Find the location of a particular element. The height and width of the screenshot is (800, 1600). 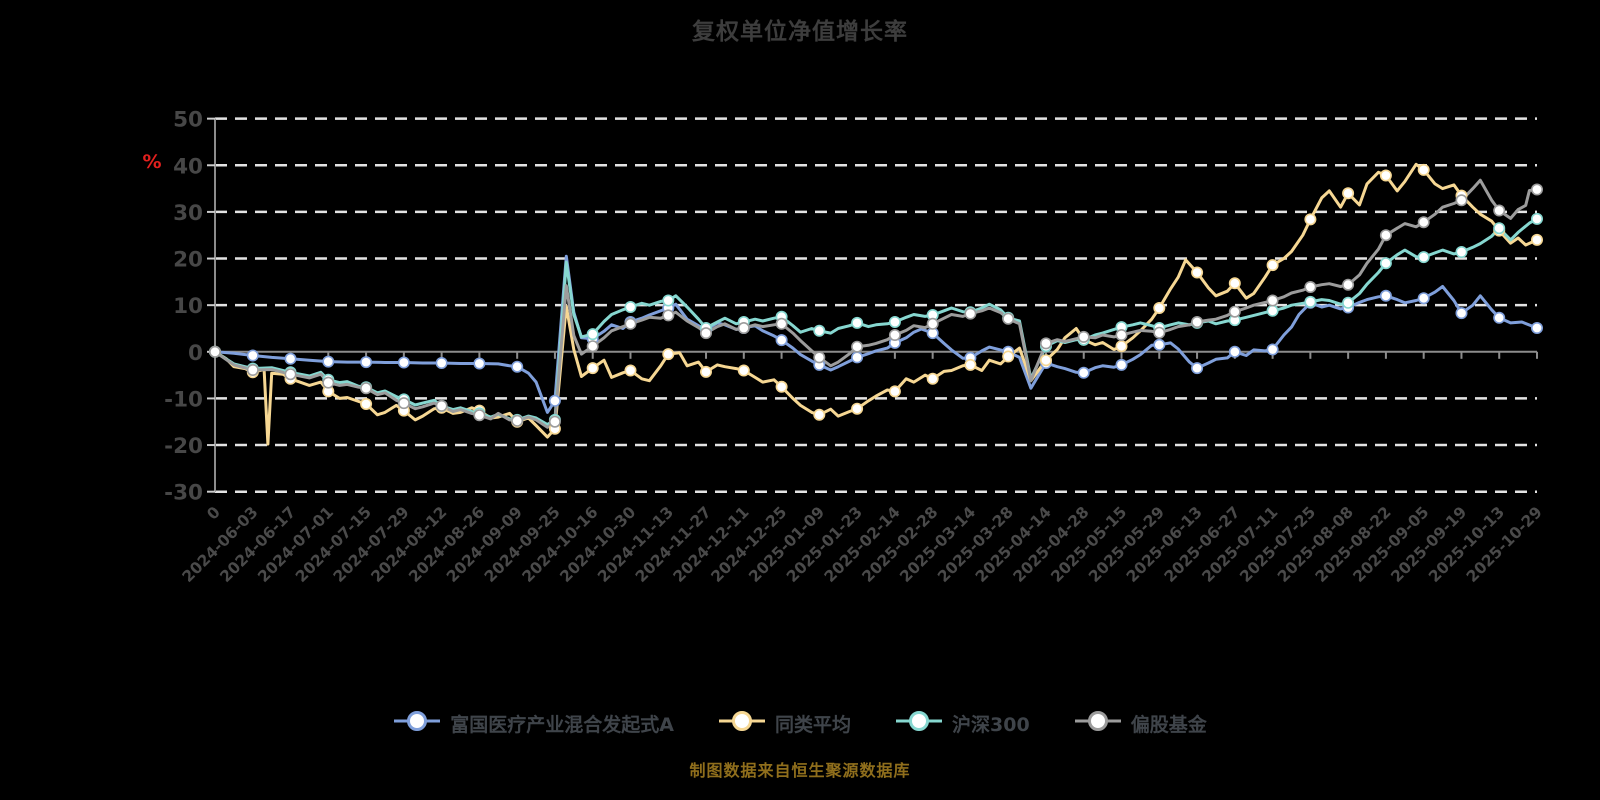

svg-text: 30 is located at coordinates (188, 213).